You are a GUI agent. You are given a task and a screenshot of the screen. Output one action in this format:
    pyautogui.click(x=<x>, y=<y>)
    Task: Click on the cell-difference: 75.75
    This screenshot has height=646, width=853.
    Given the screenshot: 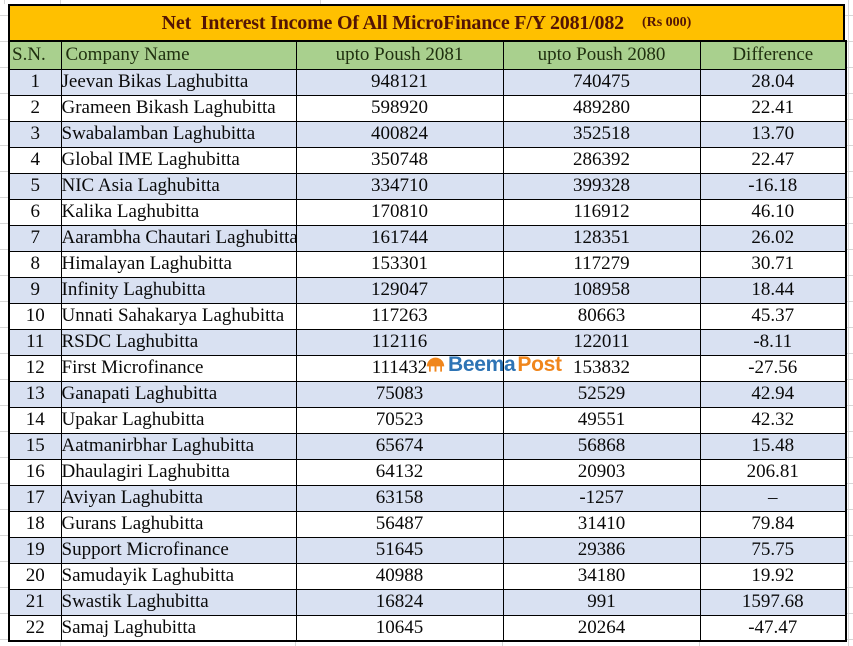 What is the action you would take?
    pyautogui.click(x=773, y=550)
    